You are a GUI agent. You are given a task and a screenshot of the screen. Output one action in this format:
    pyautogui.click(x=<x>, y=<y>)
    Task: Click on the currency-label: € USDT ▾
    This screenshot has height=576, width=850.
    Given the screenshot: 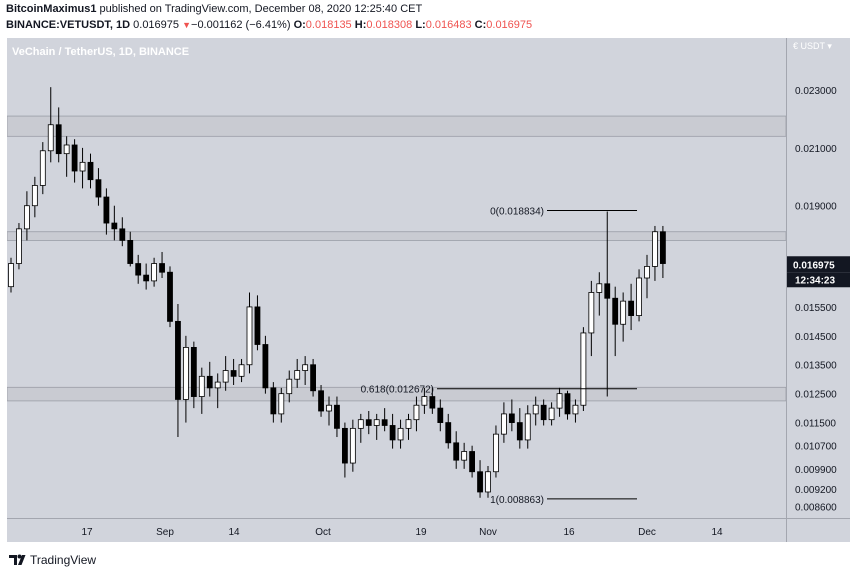 What is the action you would take?
    pyautogui.click(x=812, y=46)
    